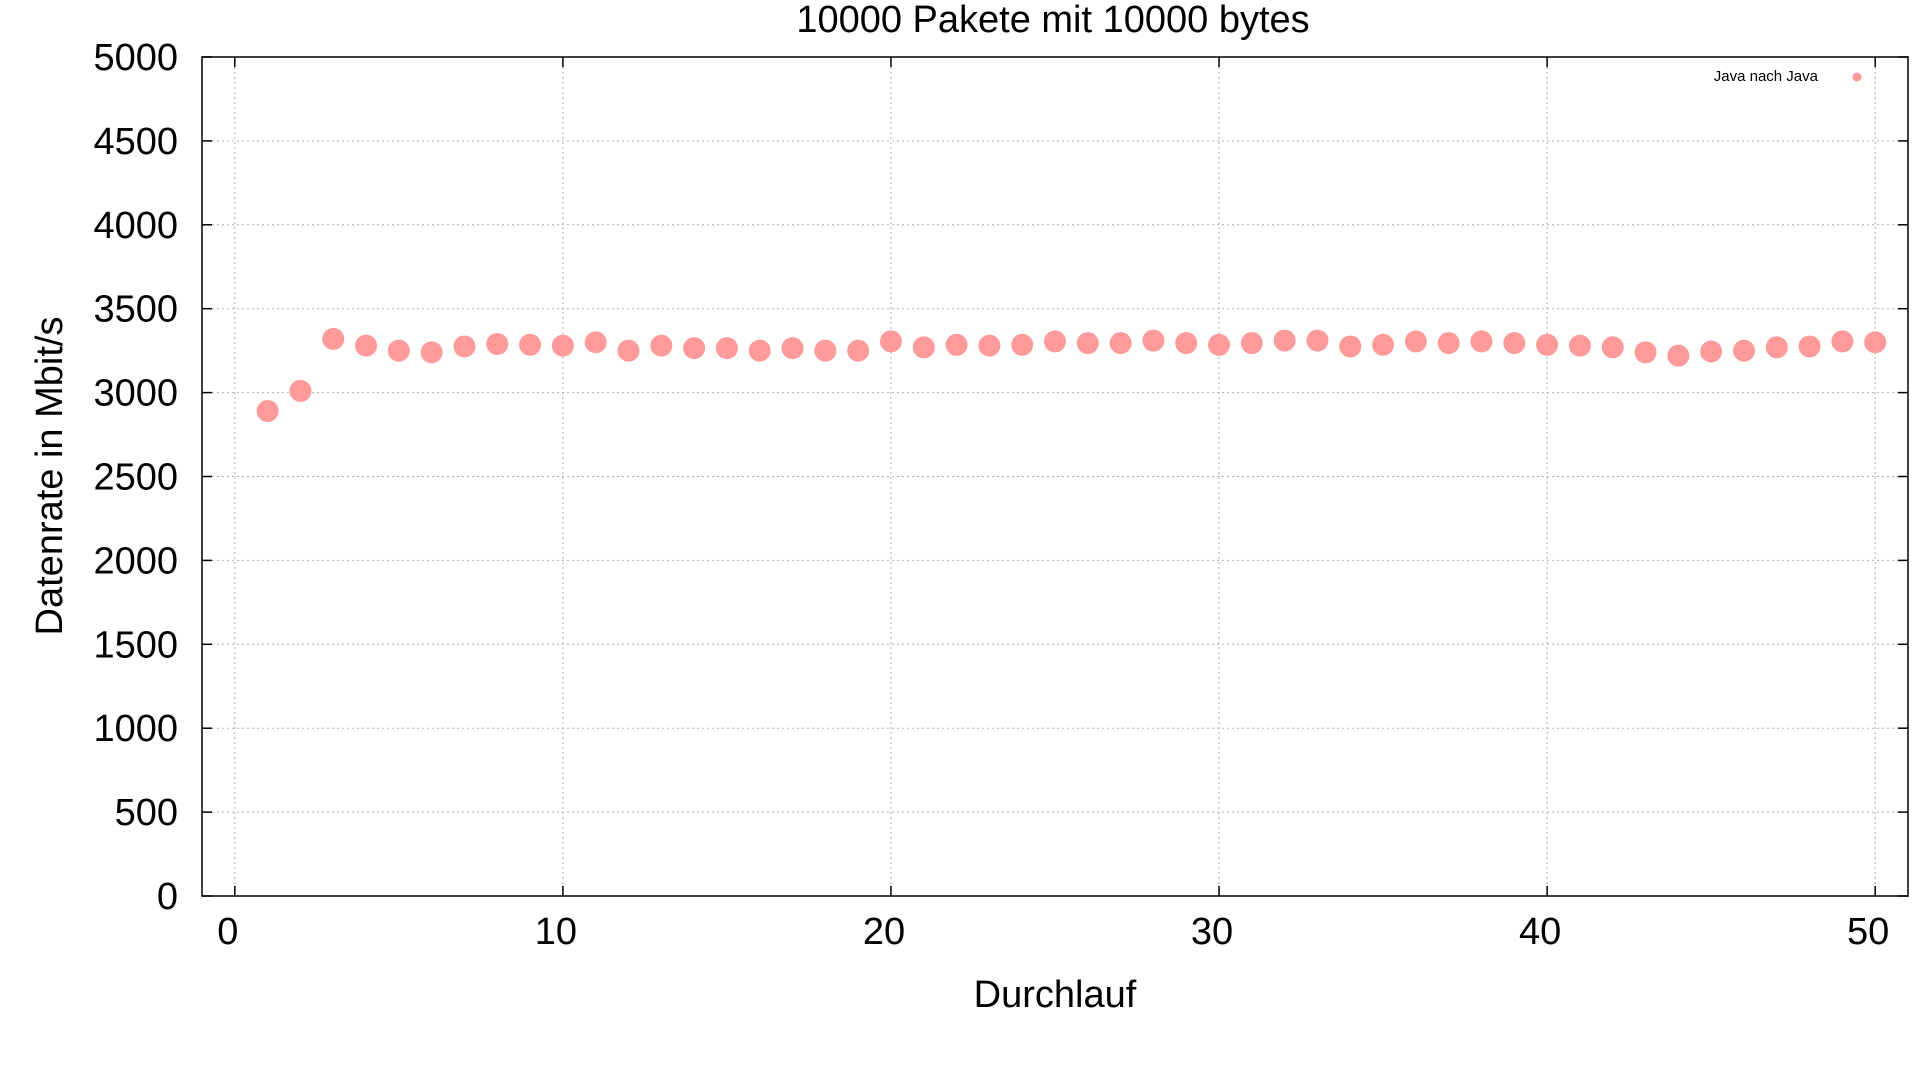 Image resolution: width=1920 pixels, height=1080 pixels. Describe the element at coordinates (1052, 20) in the screenshot. I see `chart-title: 10000 Pakete mit 10000 bytes` at that location.